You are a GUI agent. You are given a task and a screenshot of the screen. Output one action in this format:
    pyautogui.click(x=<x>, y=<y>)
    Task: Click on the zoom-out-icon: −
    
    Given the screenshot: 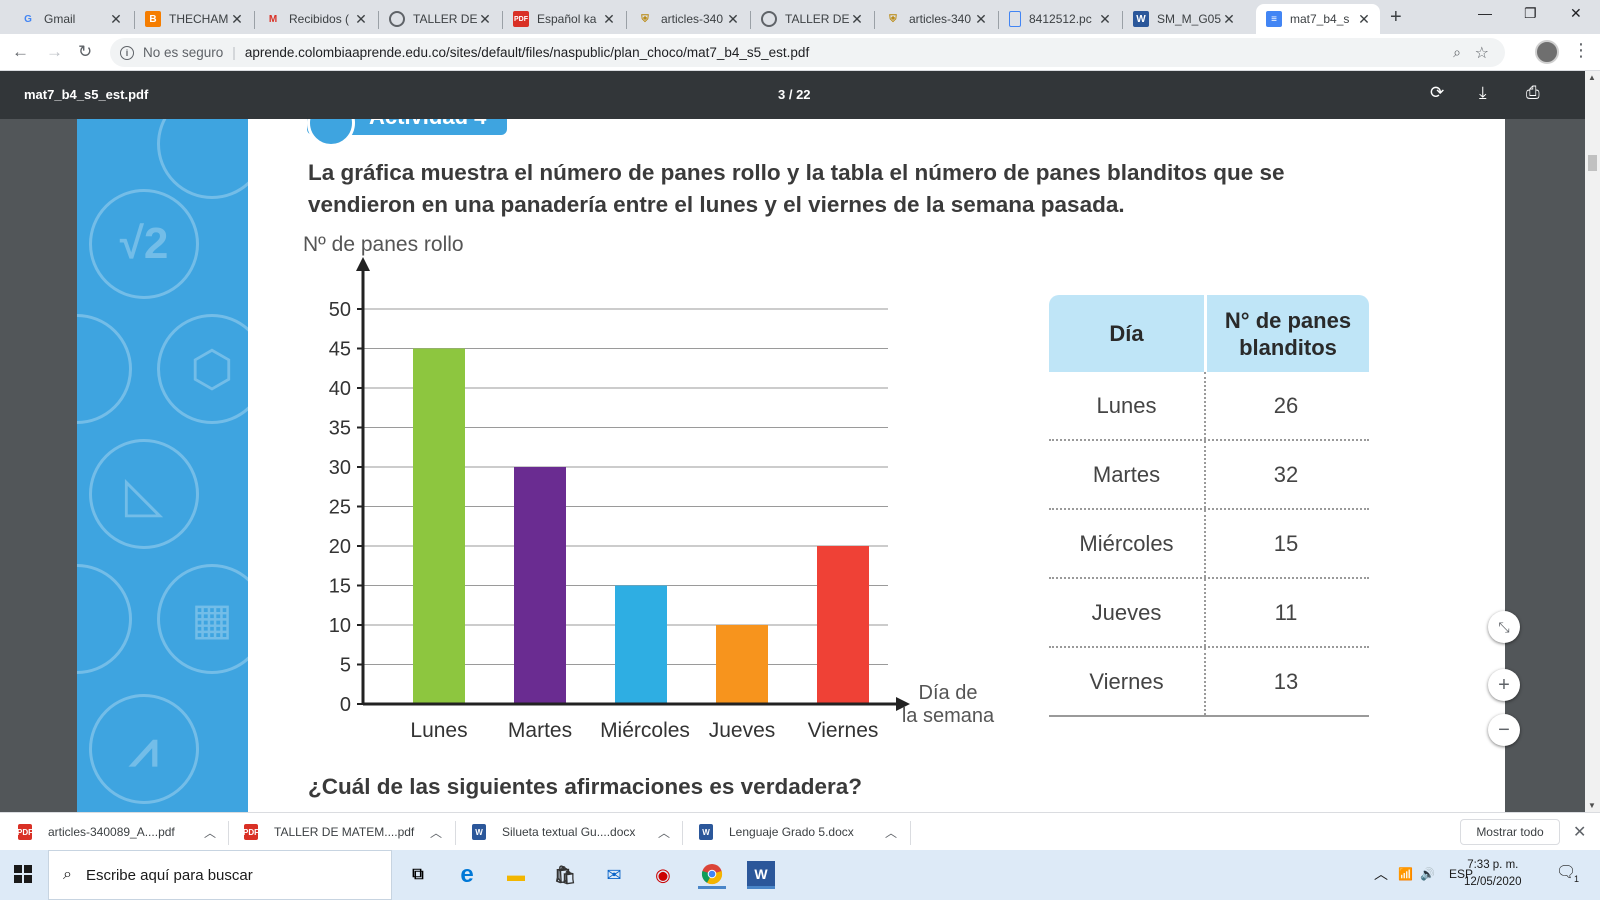 What is the action you would take?
    pyautogui.click(x=1504, y=730)
    